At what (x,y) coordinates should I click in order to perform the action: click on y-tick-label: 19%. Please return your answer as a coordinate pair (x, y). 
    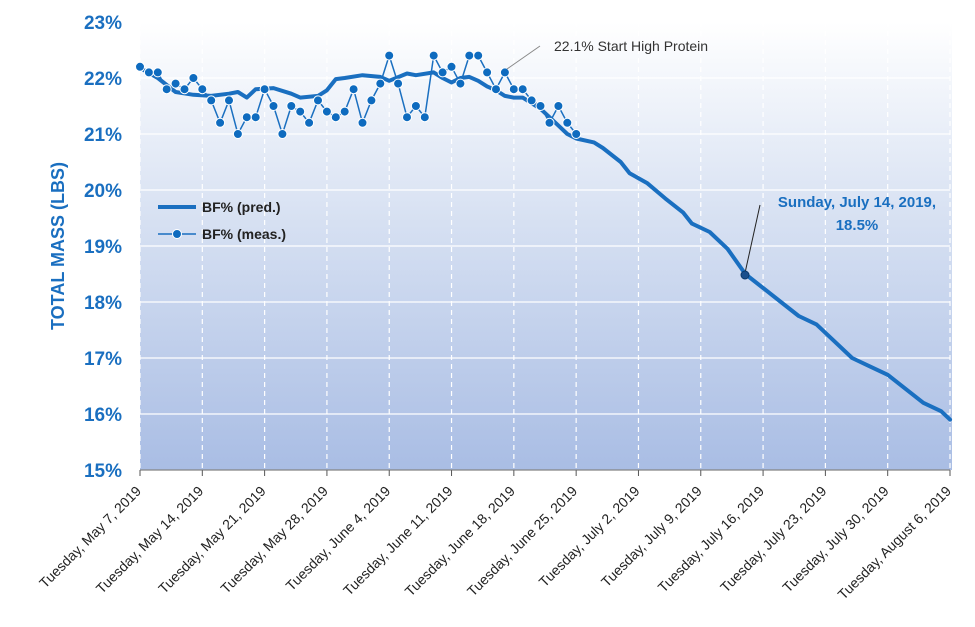
    Looking at the image, I should click on (103, 247).